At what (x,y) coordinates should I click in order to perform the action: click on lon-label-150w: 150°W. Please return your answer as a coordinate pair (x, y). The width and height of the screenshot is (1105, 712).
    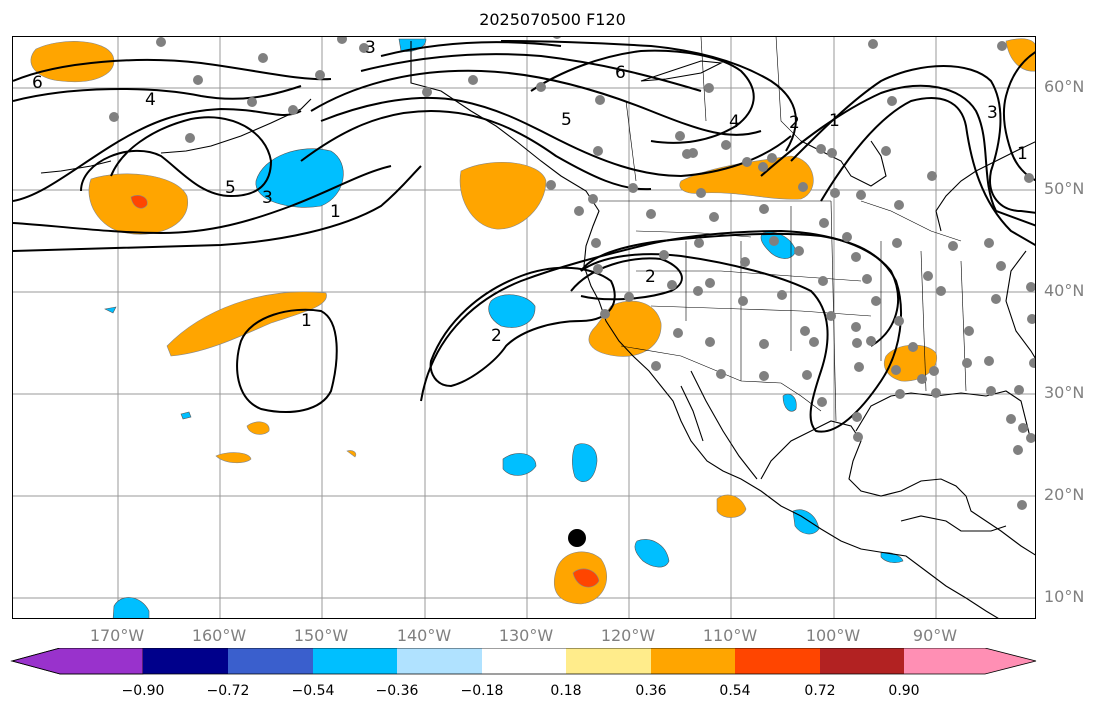
    Looking at the image, I should click on (321, 635).